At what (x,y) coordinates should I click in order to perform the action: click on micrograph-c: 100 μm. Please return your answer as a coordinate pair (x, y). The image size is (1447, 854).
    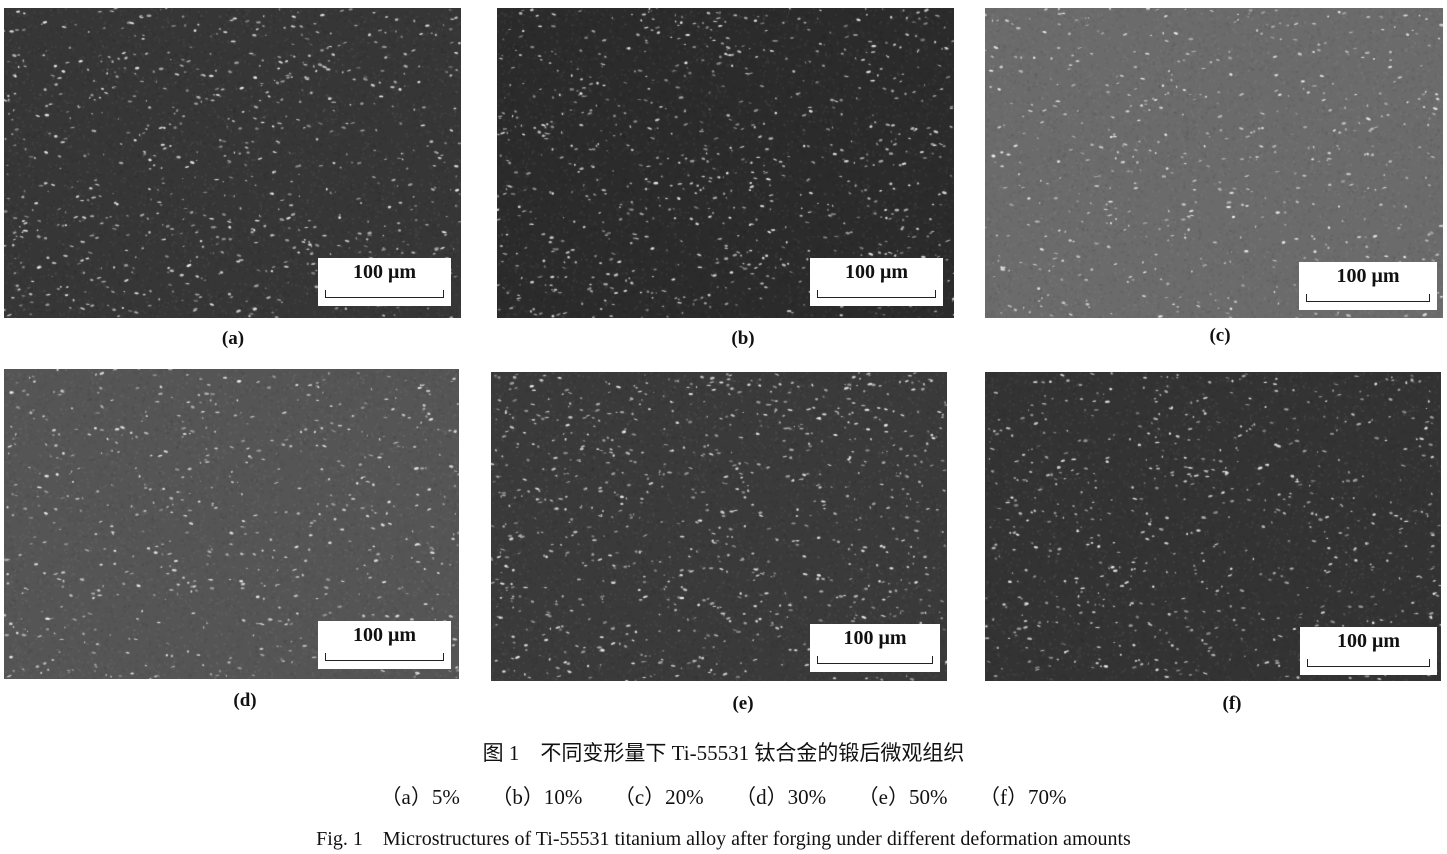
    Looking at the image, I should click on (1214, 163).